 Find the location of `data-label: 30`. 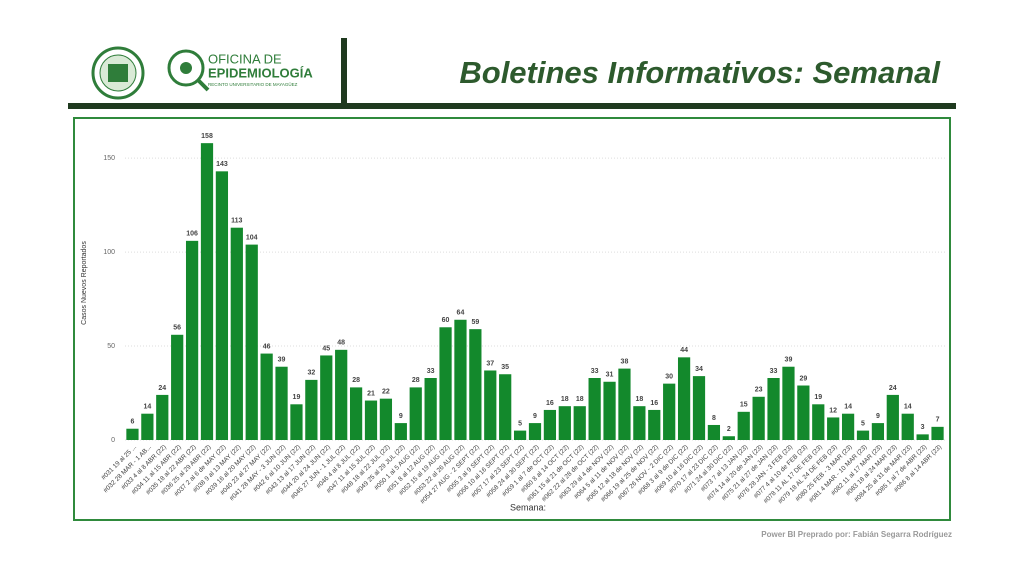

data-label: 30 is located at coordinates (669, 376).